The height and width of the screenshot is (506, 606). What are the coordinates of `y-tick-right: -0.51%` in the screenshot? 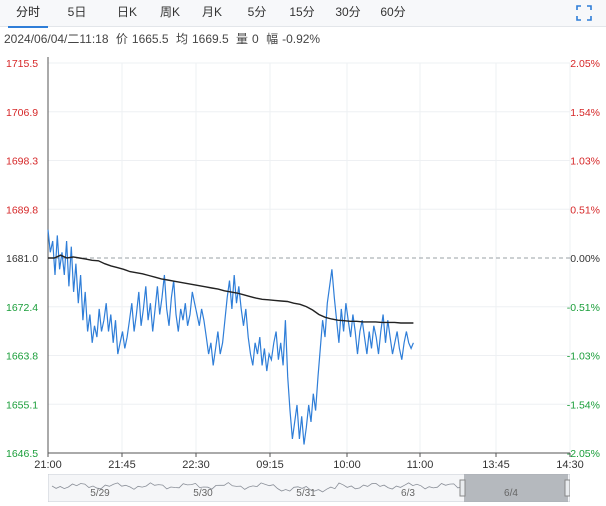 It's located at (583, 308).